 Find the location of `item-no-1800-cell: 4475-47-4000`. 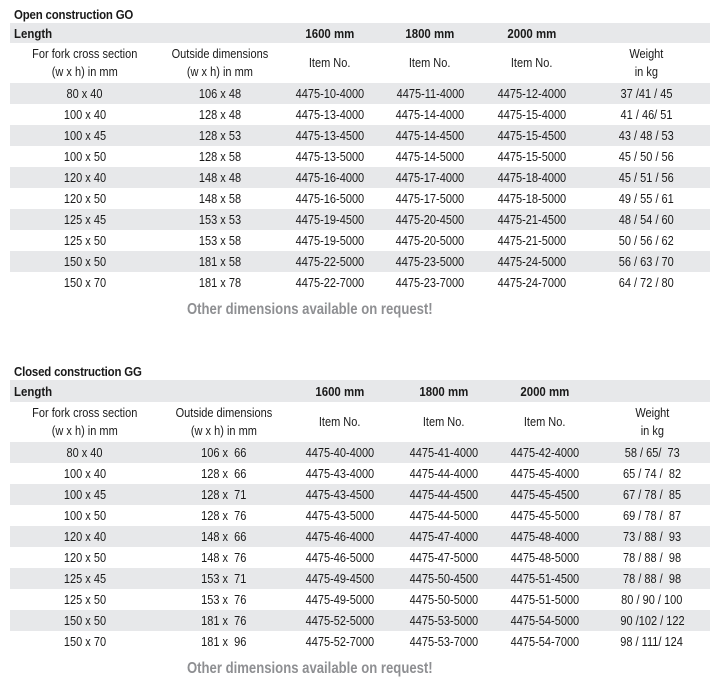

item-no-1800-cell: 4475-47-4000 is located at coordinates (444, 536).